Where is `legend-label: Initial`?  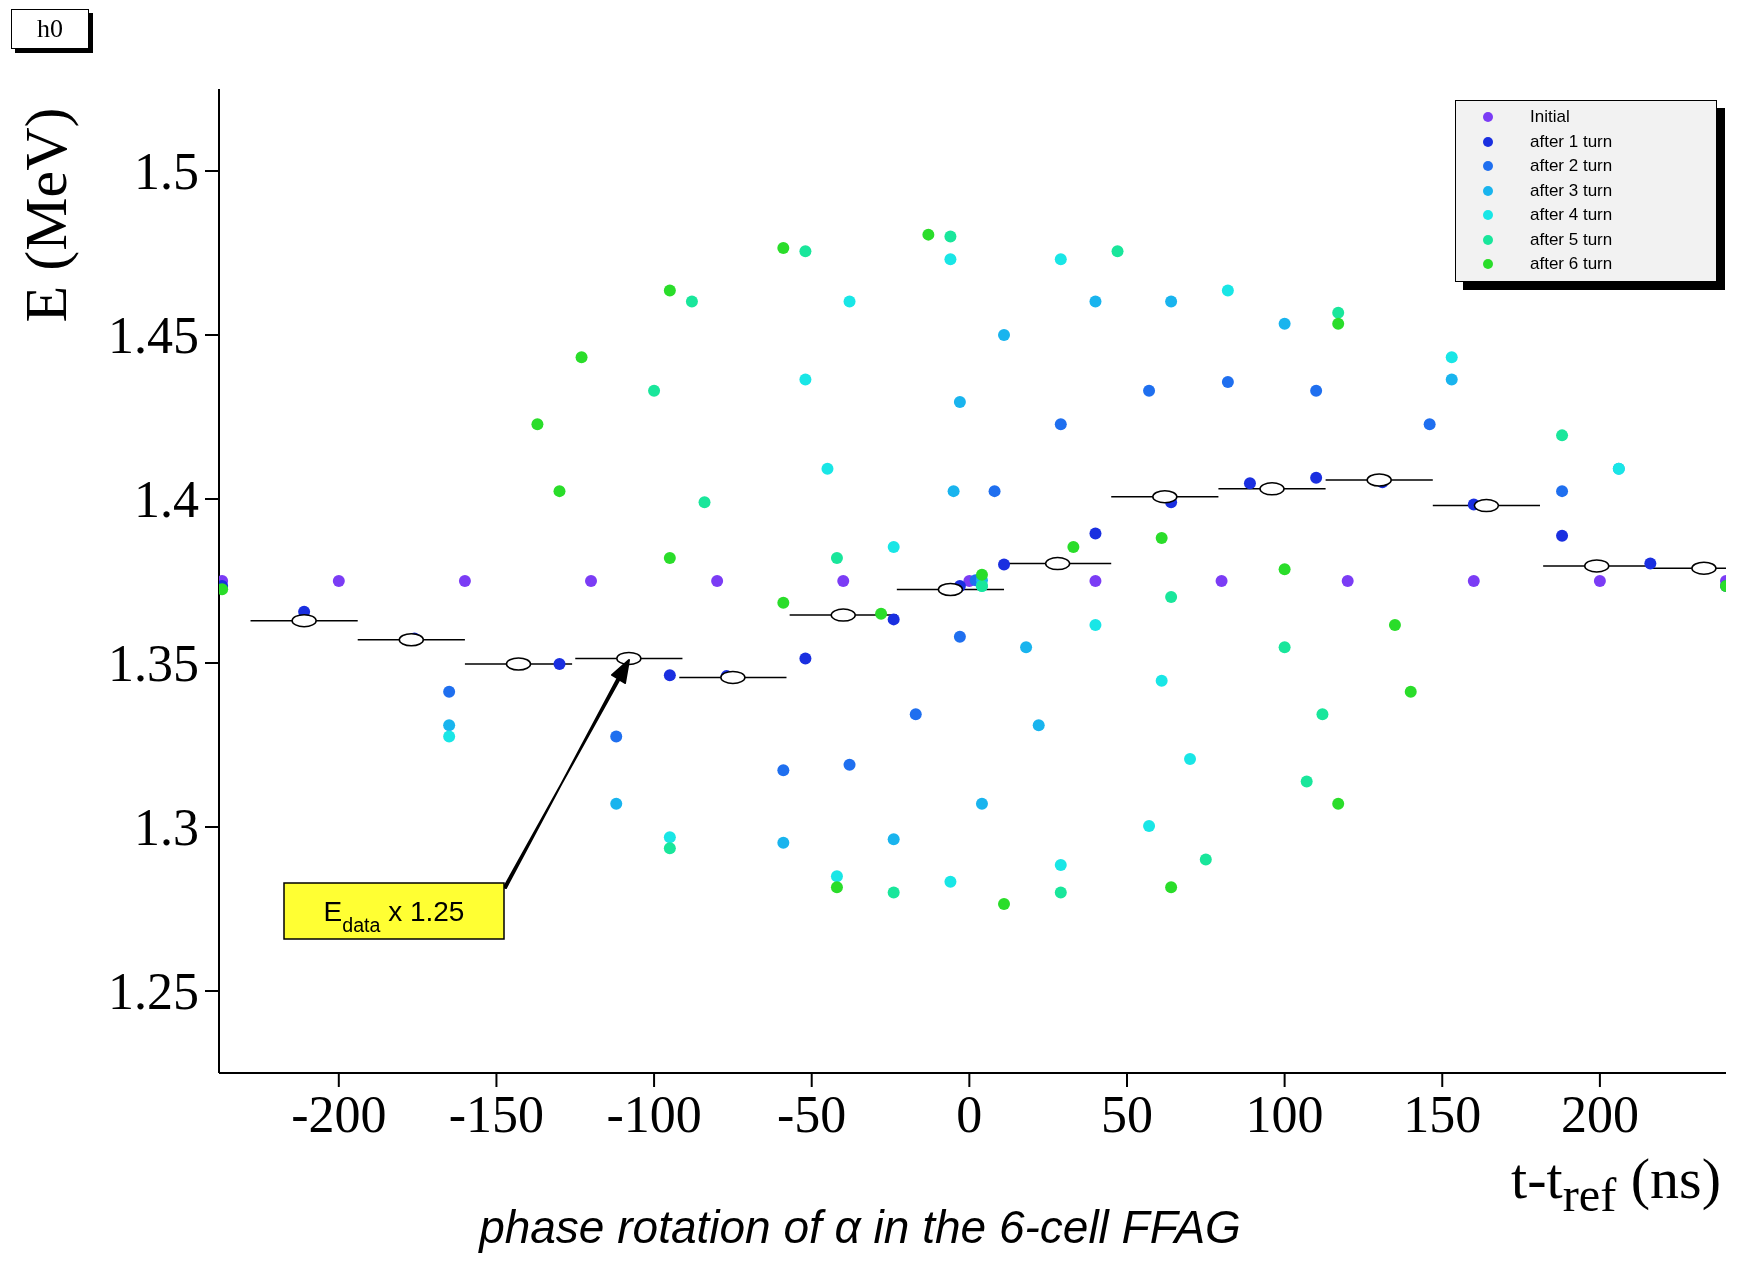
legend-label: Initial is located at coordinates (1550, 117).